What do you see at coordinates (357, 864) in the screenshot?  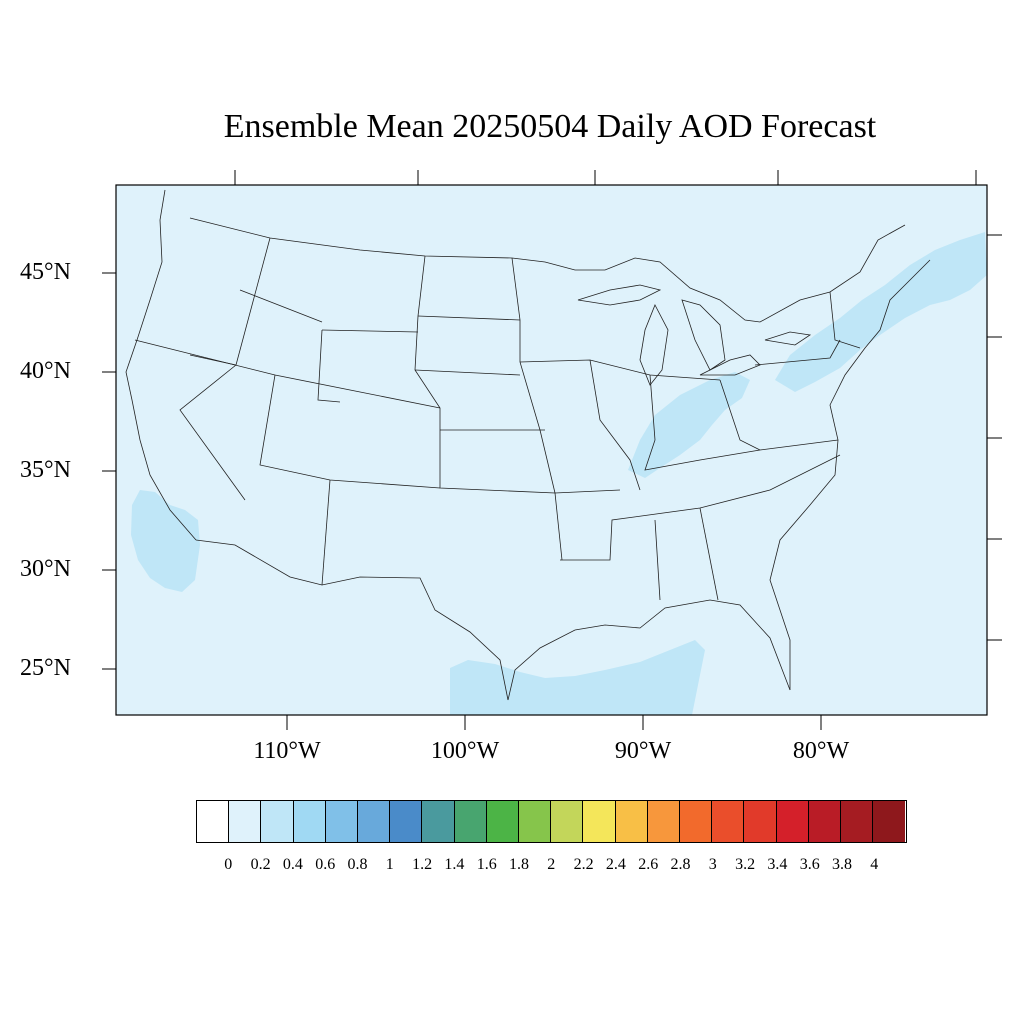 I see `colorbar-tick-label: 0.8` at bounding box center [357, 864].